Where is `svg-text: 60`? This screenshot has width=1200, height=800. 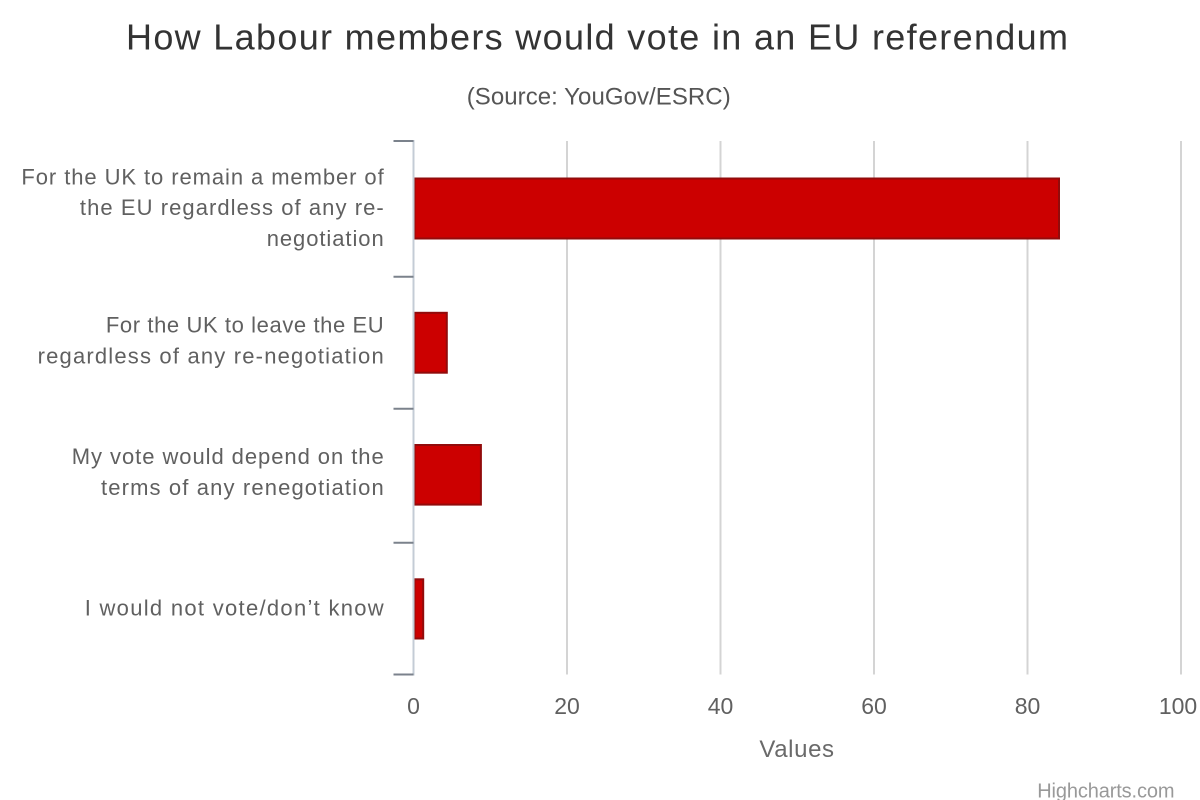 svg-text: 60 is located at coordinates (874, 706).